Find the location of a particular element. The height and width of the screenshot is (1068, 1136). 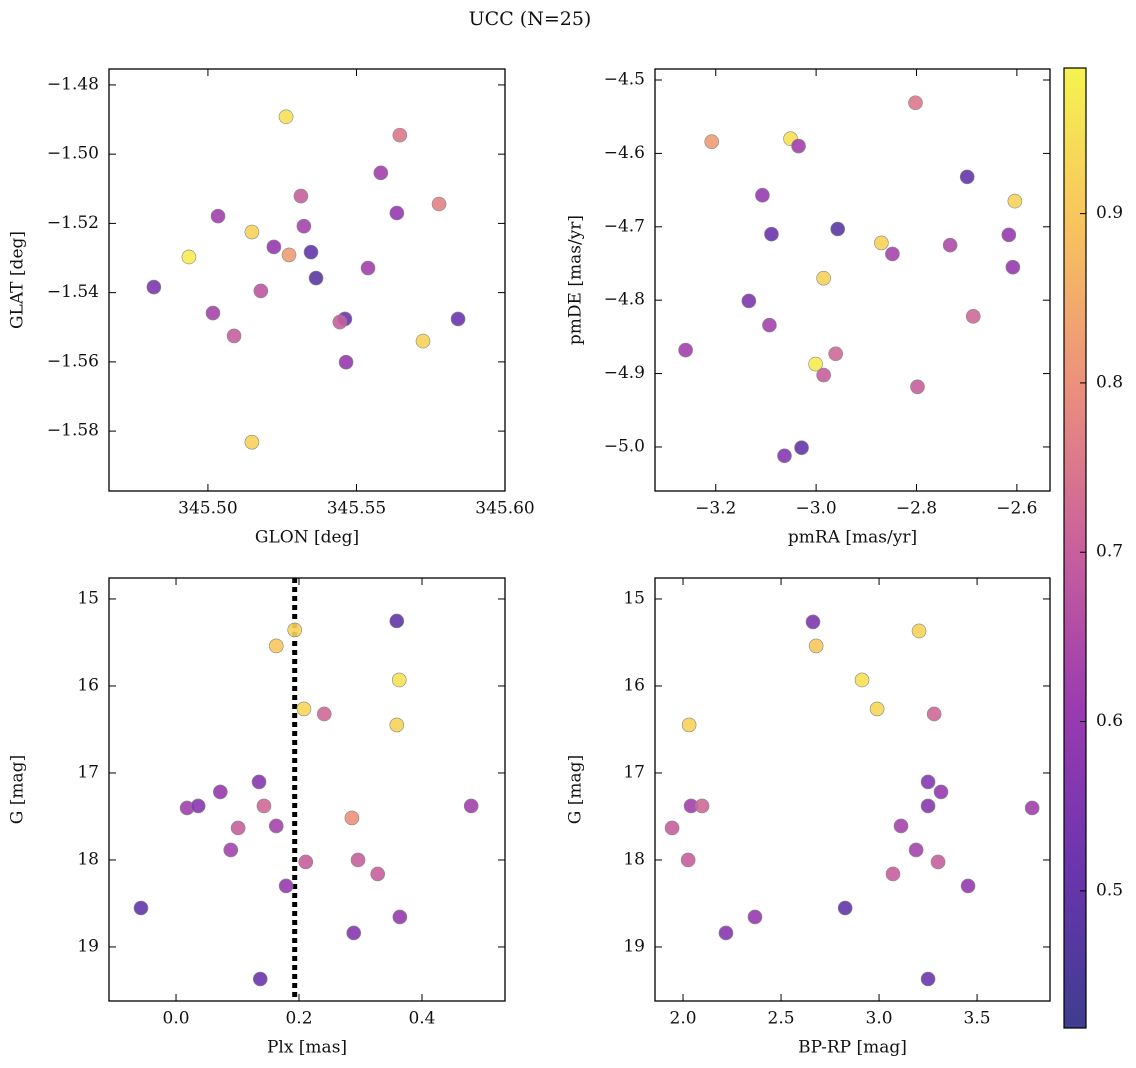

y-tick-label: −1.48 is located at coordinates (73, 84).